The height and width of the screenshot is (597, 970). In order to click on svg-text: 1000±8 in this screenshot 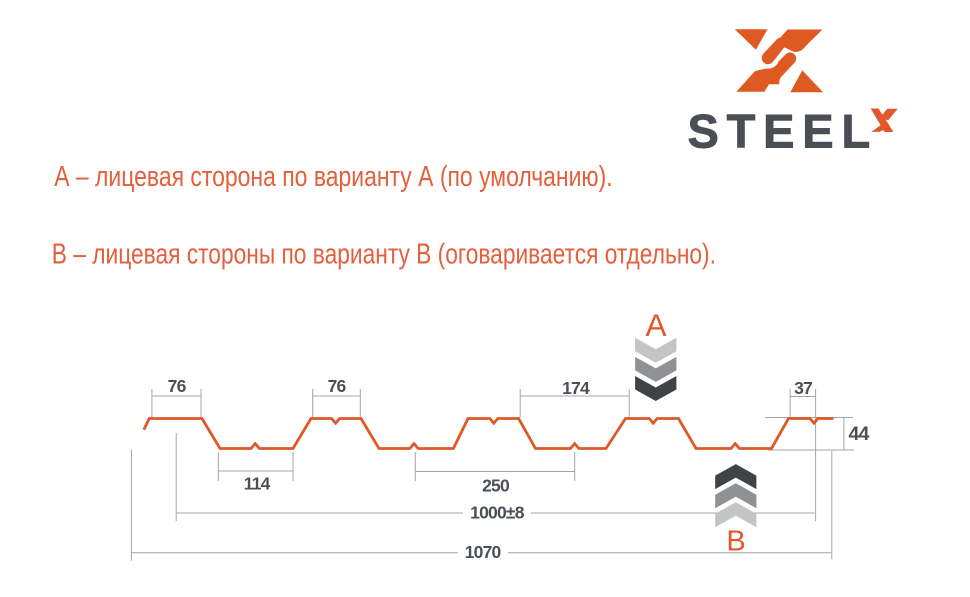, I will do `click(497, 512)`.